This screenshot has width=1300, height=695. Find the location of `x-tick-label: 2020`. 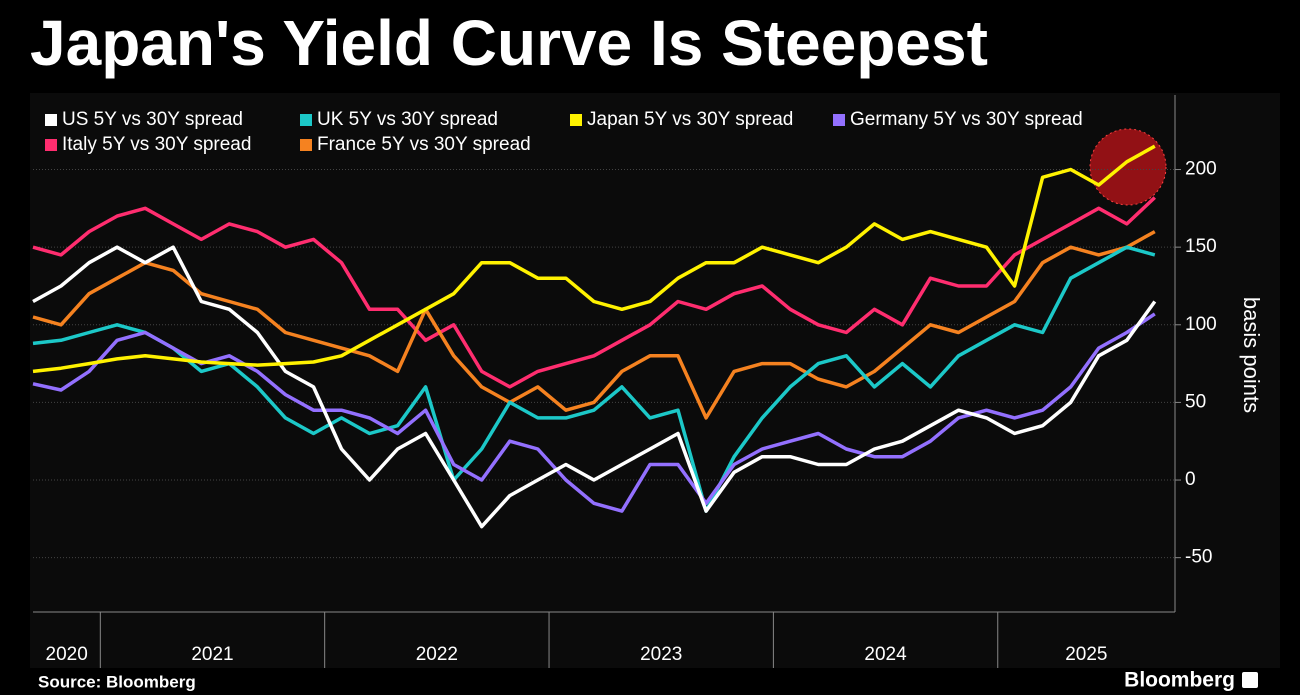

x-tick-label: 2020 is located at coordinates (67, 654).